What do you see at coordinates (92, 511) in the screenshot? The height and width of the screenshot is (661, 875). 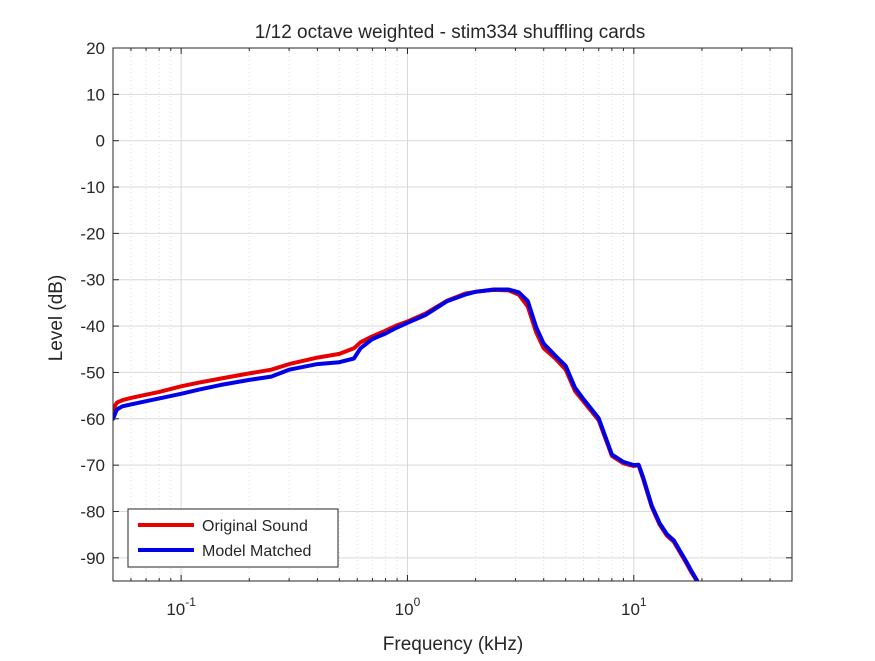 I see `y-tick-label: -80` at bounding box center [92, 511].